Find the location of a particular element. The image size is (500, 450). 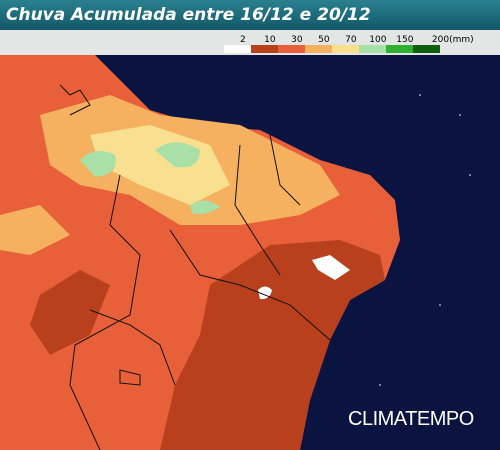

legend-label: 30 is located at coordinates (297, 40).